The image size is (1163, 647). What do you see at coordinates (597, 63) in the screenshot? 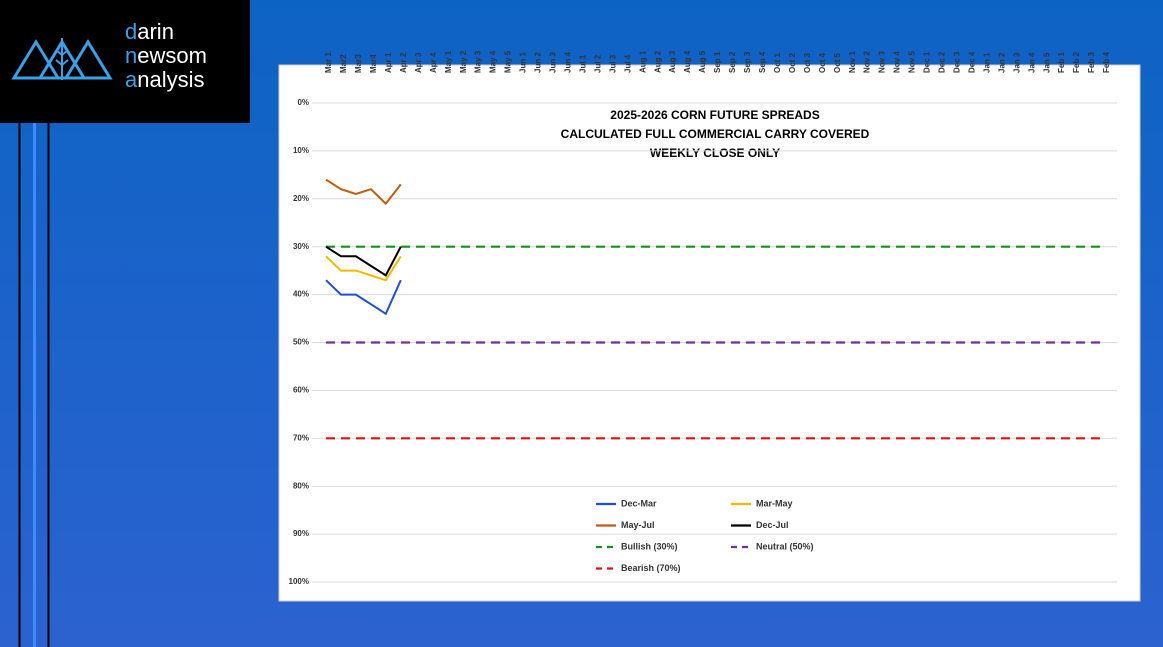
I see `x-tick-label: Jul 2` at bounding box center [597, 63].